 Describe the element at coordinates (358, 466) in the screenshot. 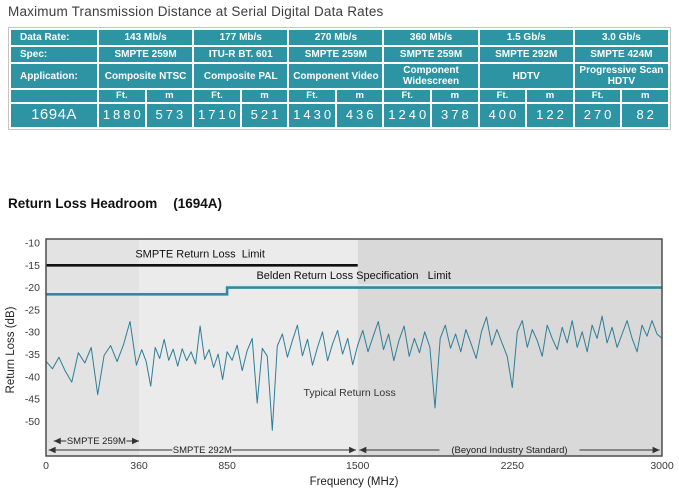

I see `x-tick-label: 1500` at that location.